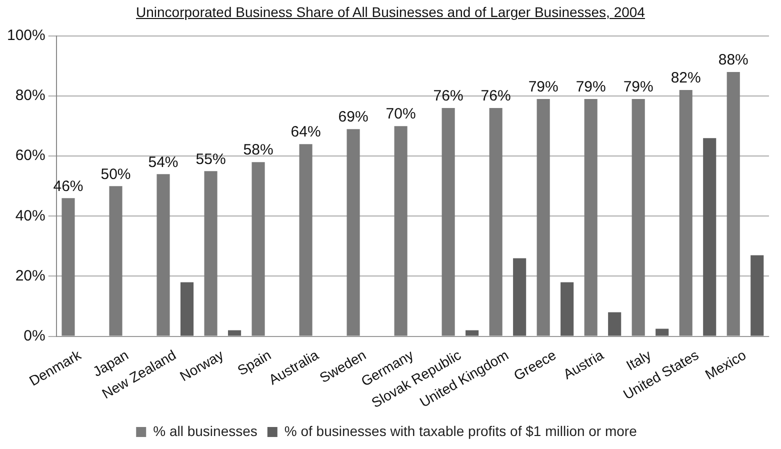  What do you see at coordinates (115, 174) in the screenshot?
I see `data-label: 50%` at bounding box center [115, 174].